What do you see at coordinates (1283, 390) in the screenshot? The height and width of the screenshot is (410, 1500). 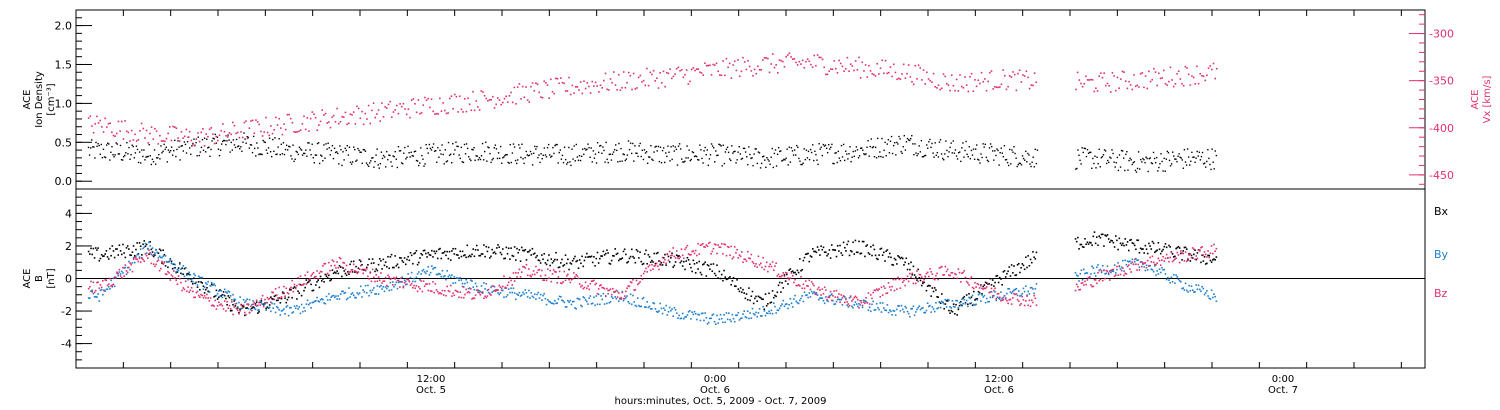 I see `x-tick-date-label: Oct. 7` at bounding box center [1283, 390].